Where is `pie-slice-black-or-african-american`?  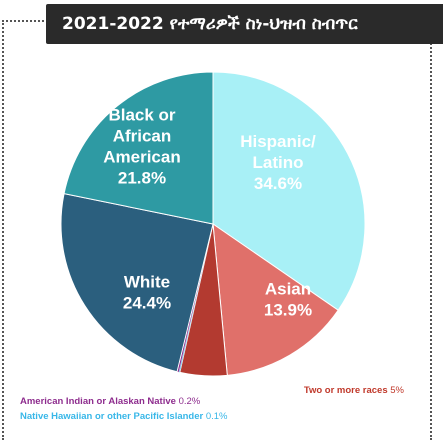 pie-slice-black-or-african-american is located at coordinates (138, 148).